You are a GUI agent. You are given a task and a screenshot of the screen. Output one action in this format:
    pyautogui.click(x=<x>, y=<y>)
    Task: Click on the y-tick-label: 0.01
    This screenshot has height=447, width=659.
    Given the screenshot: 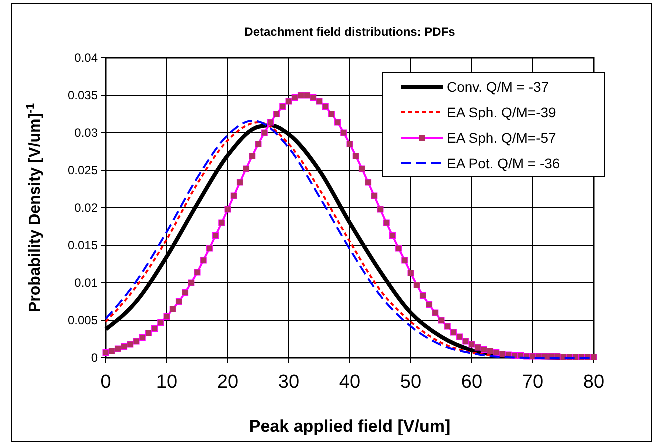 What is the action you would take?
    pyautogui.click(x=86, y=283)
    